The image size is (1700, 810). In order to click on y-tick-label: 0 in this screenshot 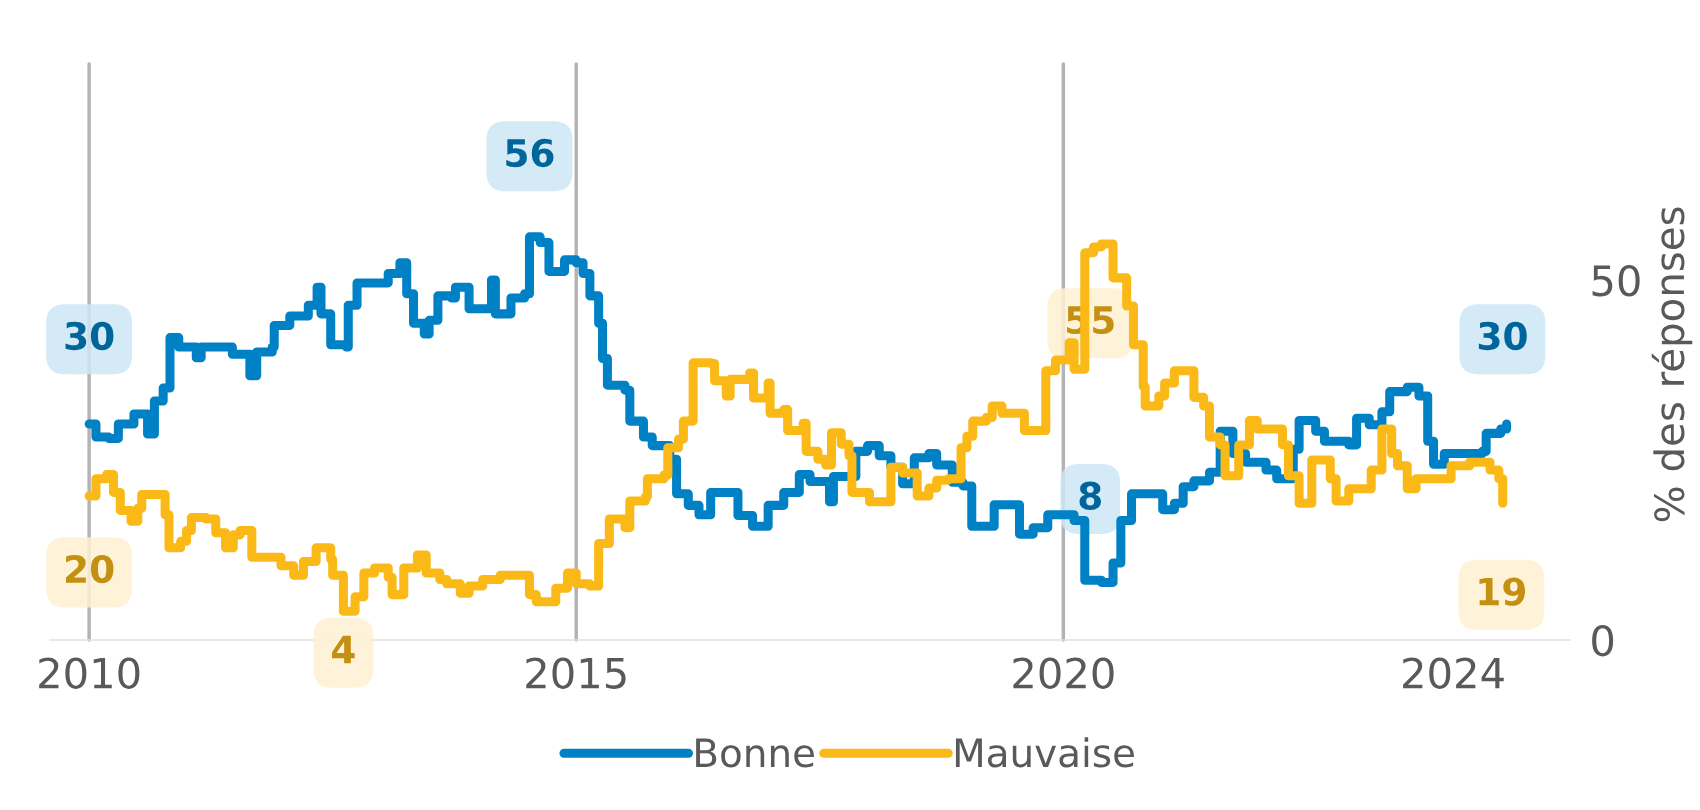, I will do `click(1603, 640)`.